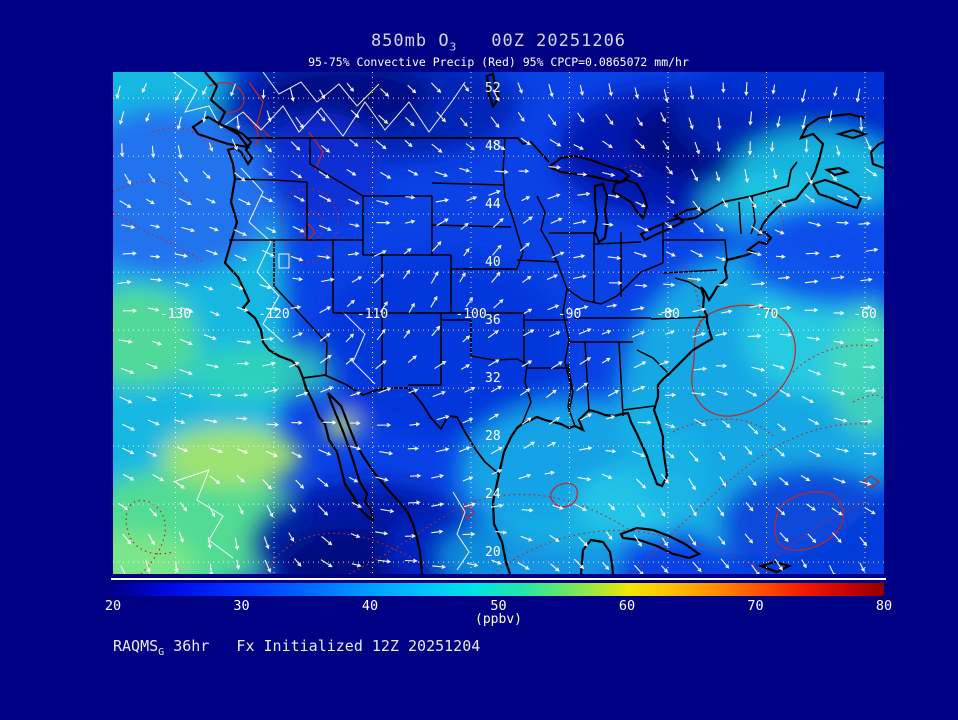 This screenshot has width=958, height=720. Describe the element at coordinates (493, 147) in the screenshot. I see `lat-label: 48` at that location.